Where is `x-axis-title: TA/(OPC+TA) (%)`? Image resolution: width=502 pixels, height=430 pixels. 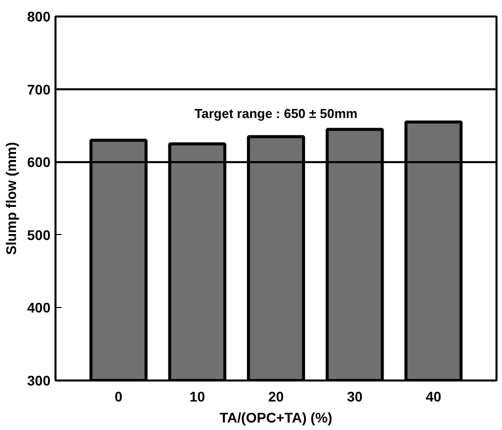
x-axis-title: TA/(OPC+TA) (%) is located at coordinates (276, 418).